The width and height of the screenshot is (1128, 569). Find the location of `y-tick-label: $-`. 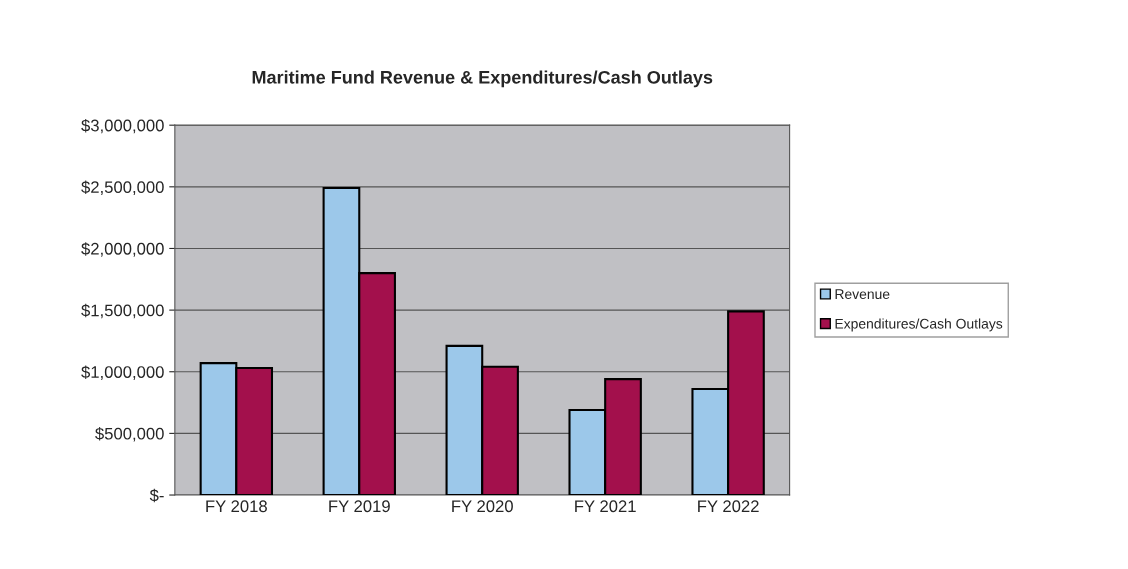

y-tick-label: $- is located at coordinates (156, 495).